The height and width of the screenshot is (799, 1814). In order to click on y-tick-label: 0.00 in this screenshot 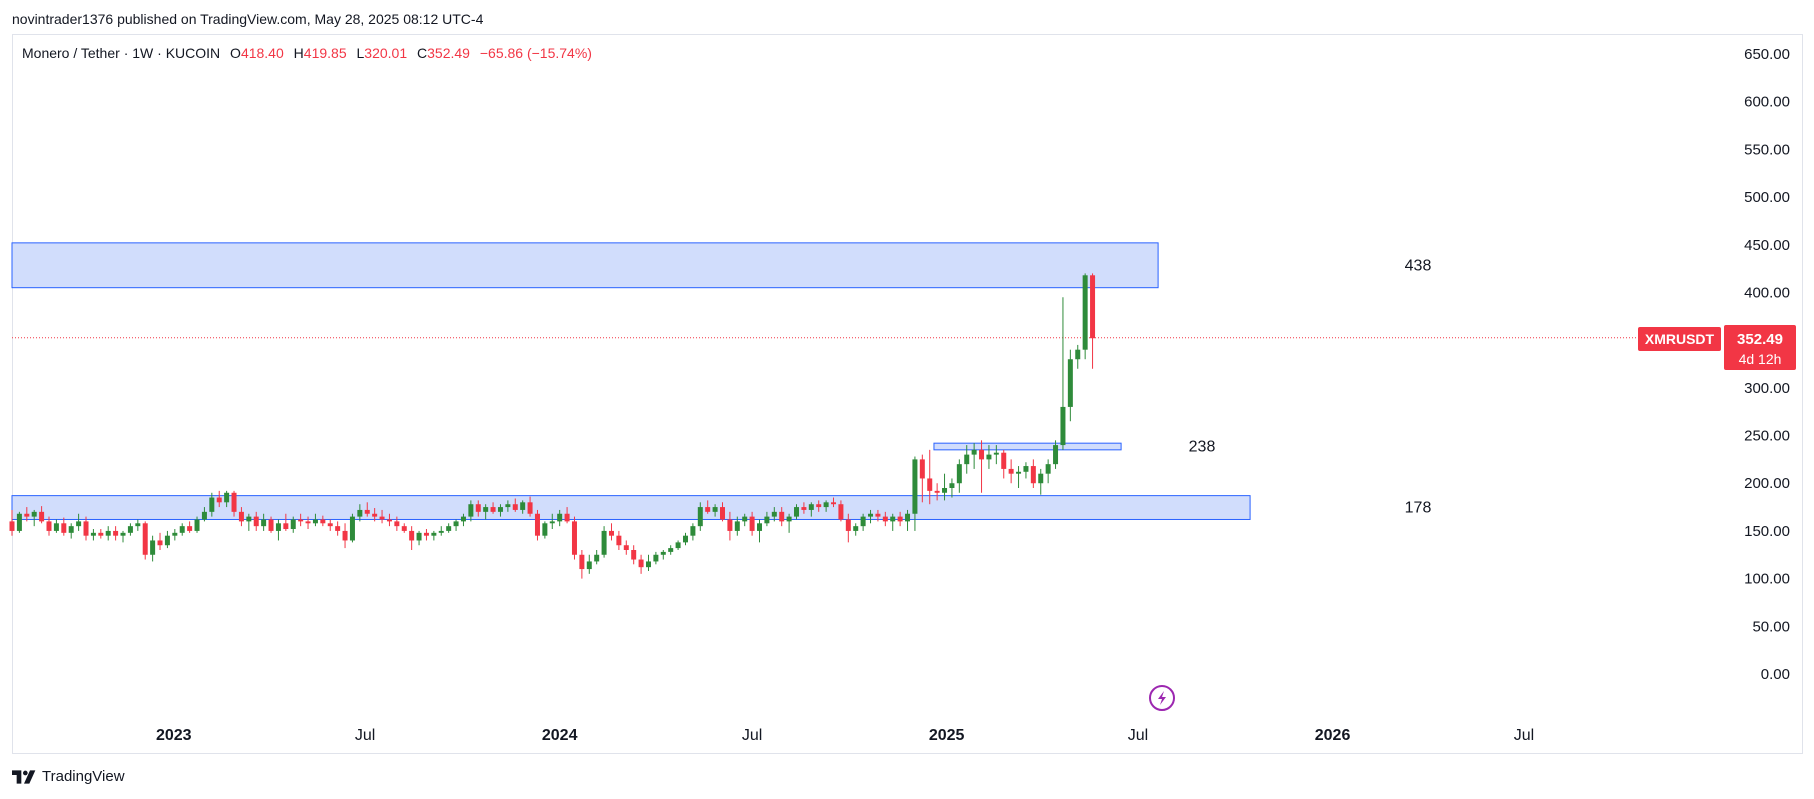, I will do `click(1775, 674)`.